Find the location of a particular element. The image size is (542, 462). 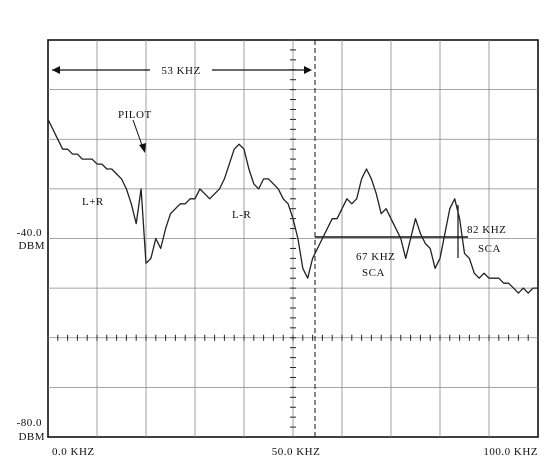

pilot-arrow-line is located at coordinates (138, 134).